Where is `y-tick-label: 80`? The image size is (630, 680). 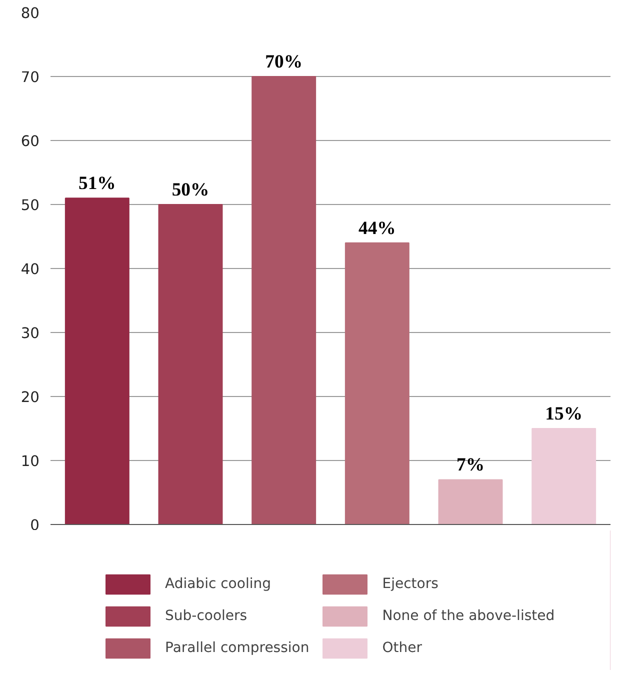
y-tick-label: 80 is located at coordinates (30, 13).